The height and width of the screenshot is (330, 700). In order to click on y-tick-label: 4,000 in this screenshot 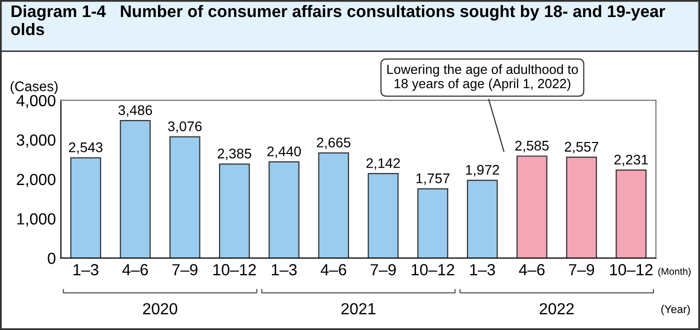, I will do `click(36, 101)`.